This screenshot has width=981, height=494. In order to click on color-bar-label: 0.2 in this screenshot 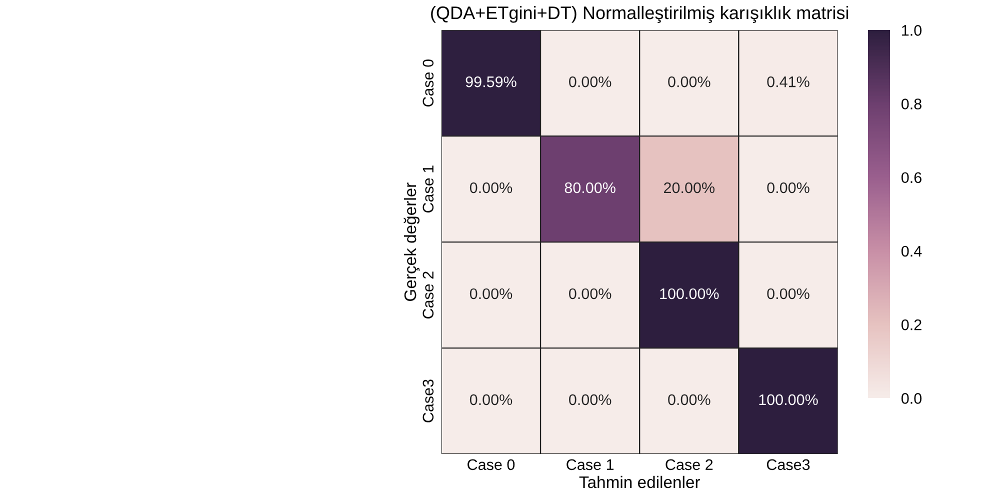, I will do `click(911, 324)`.